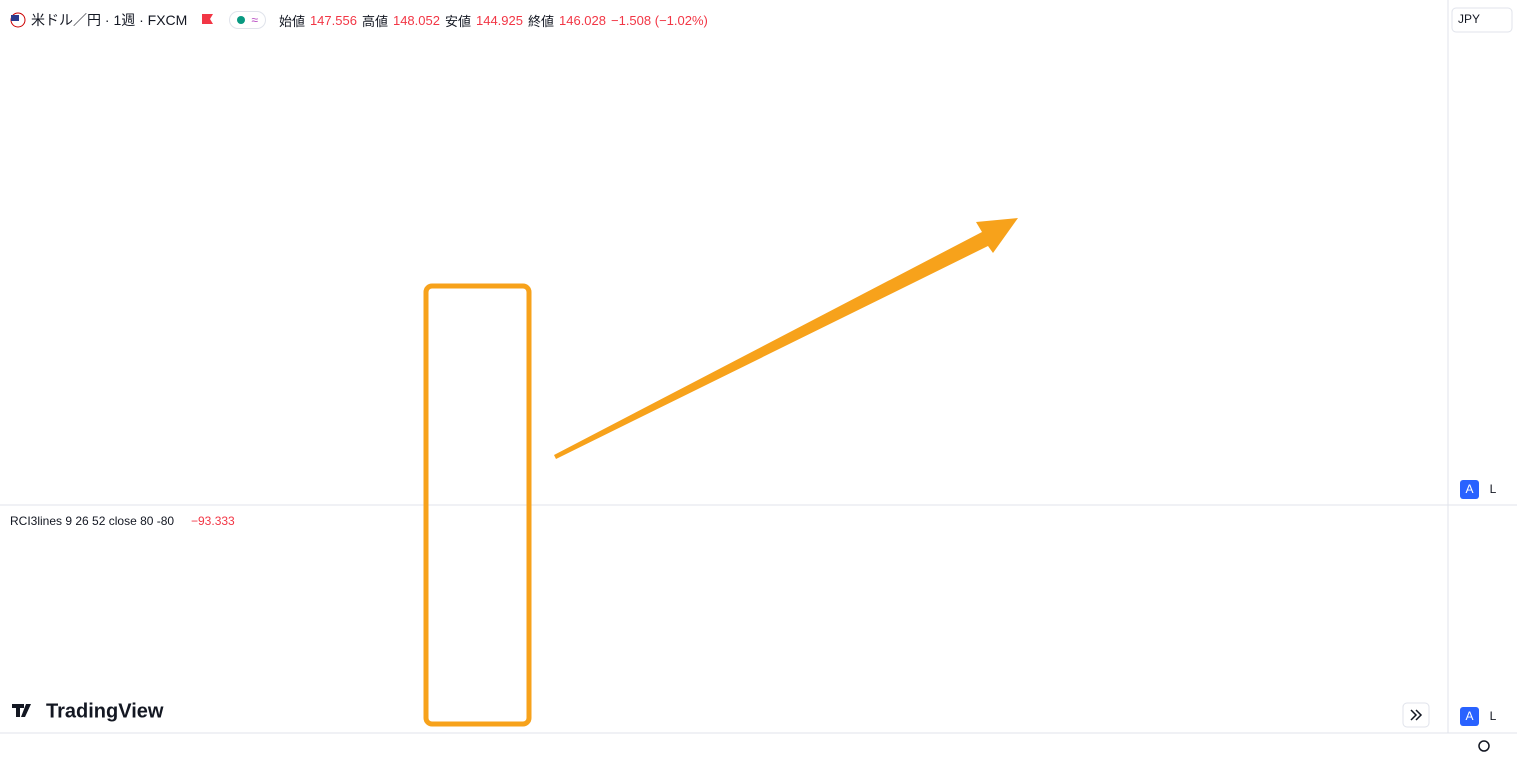 The image size is (1517, 763). What do you see at coordinates (18, 20) in the screenshot?
I see `flag-icon` at bounding box center [18, 20].